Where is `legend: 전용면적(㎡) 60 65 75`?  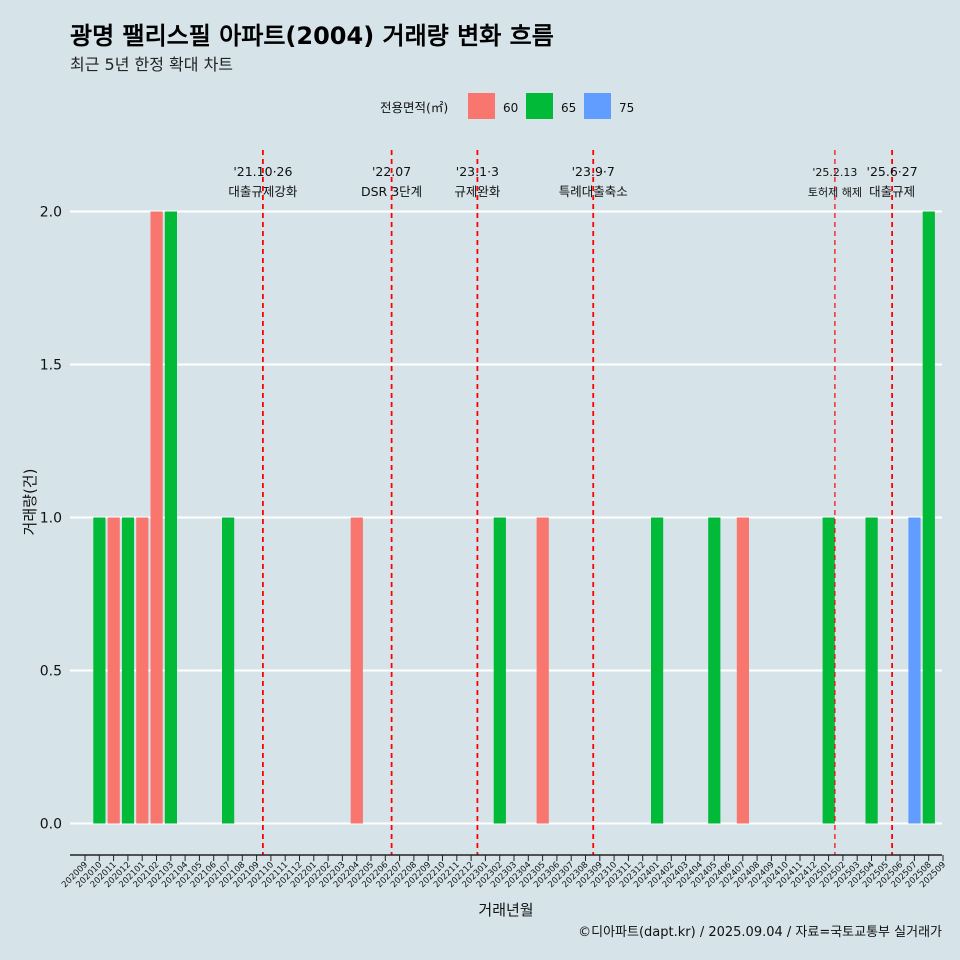
legend: 전용면적(㎡) 60 65 75 is located at coordinates (507, 106).